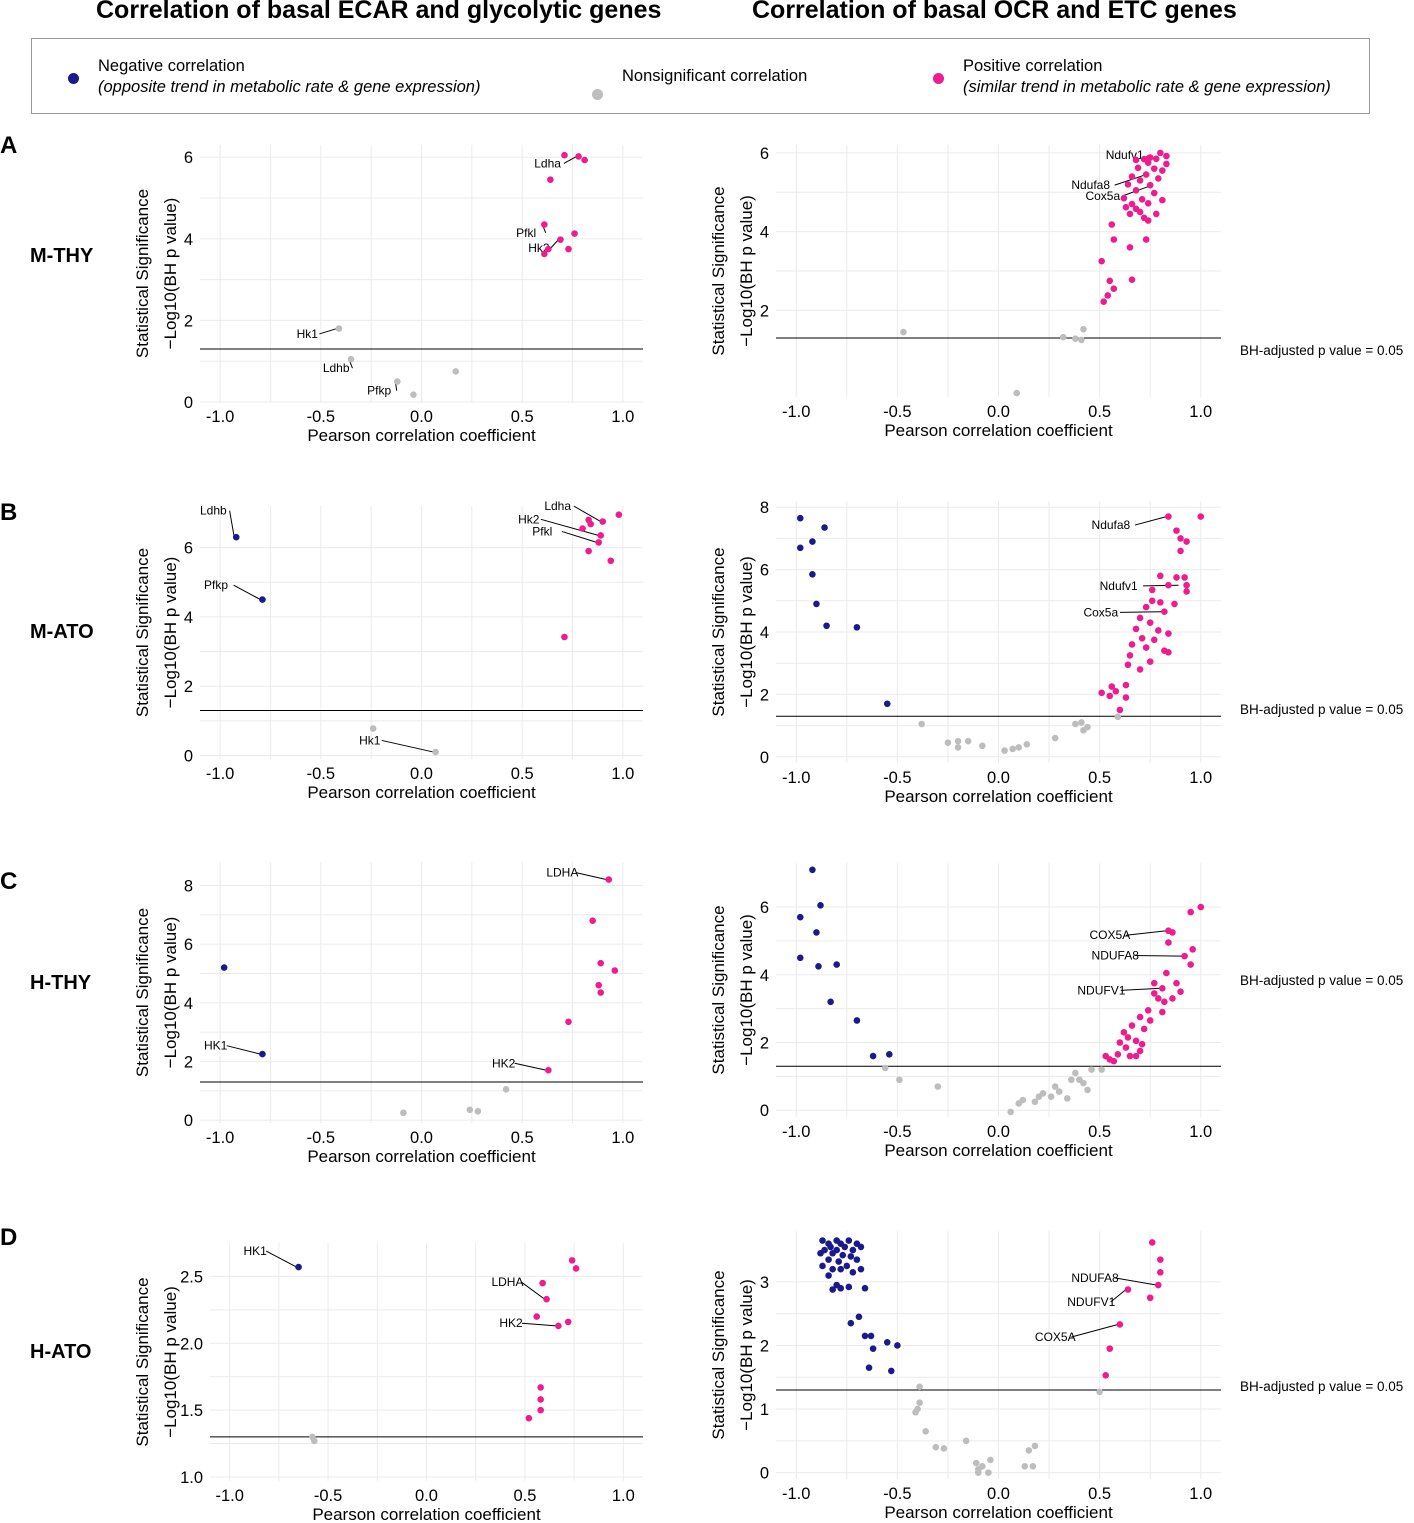 The width and height of the screenshot is (1414, 1523). I want to click on right-column-title: Correlation of basal OCR and ETC genes, so click(994, 12).